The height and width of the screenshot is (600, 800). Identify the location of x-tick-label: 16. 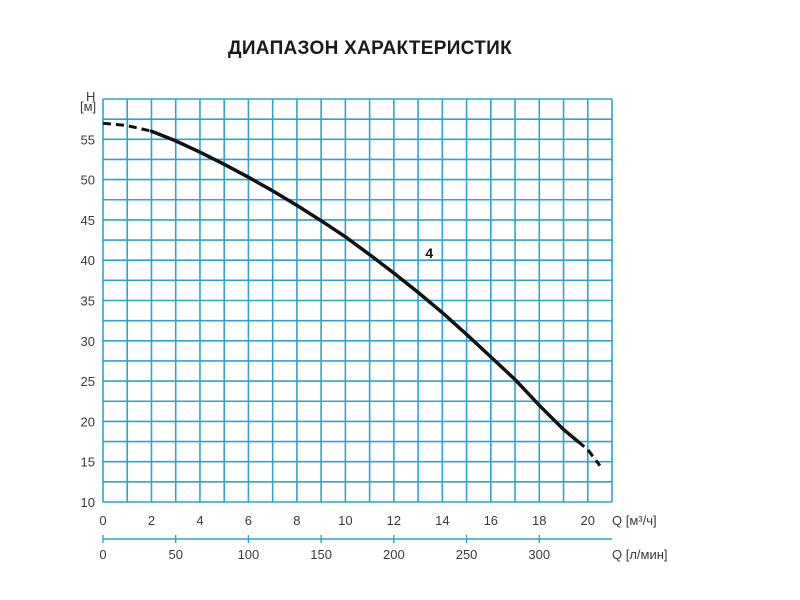
(491, 520).